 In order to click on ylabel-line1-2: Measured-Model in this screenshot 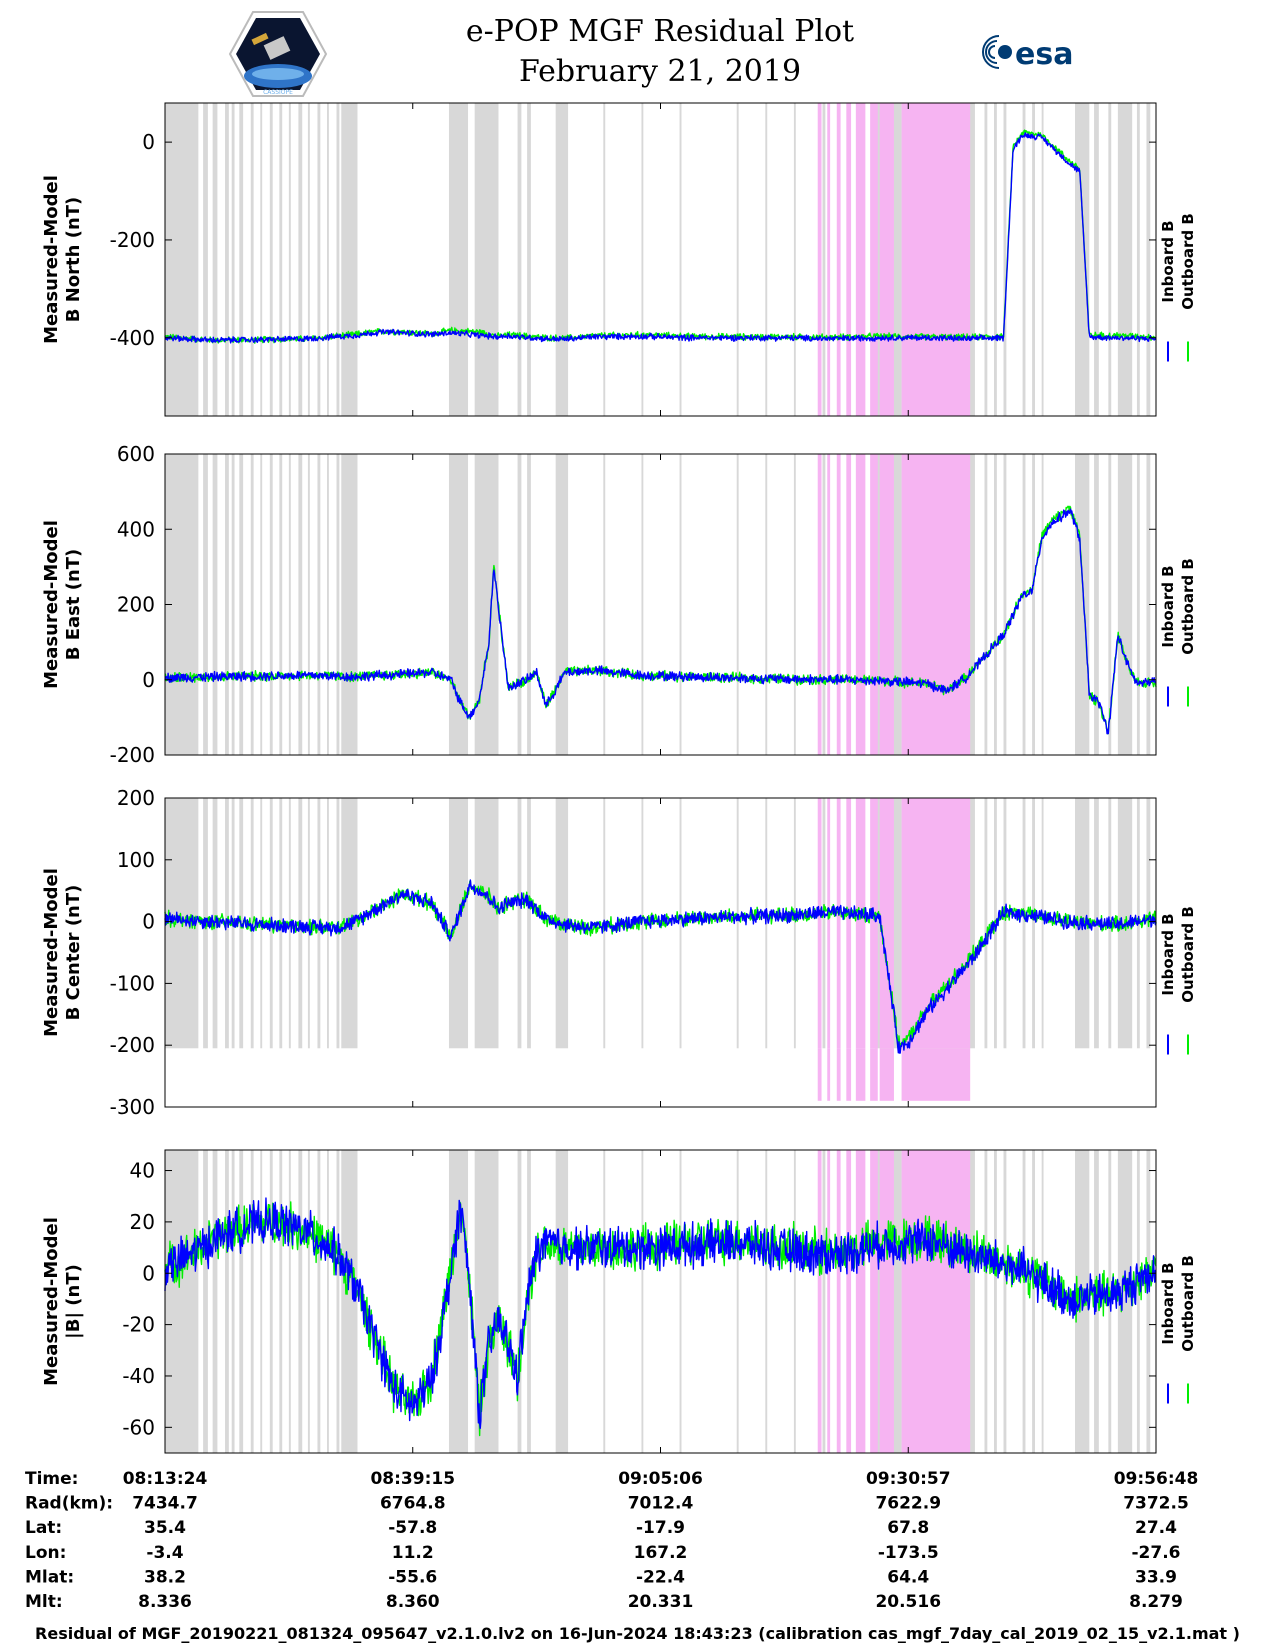, I will do `click(51, 604)`.